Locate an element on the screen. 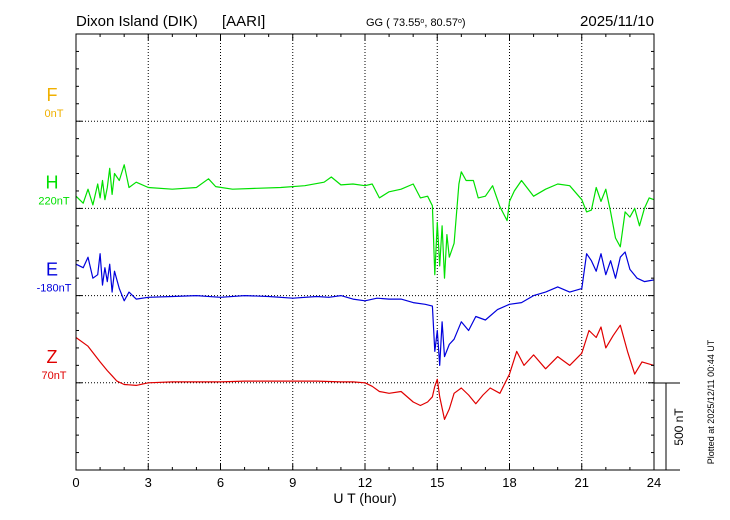 This screenshot has height=520, width=730. series-line-Z is located at coordinates (365, 372).